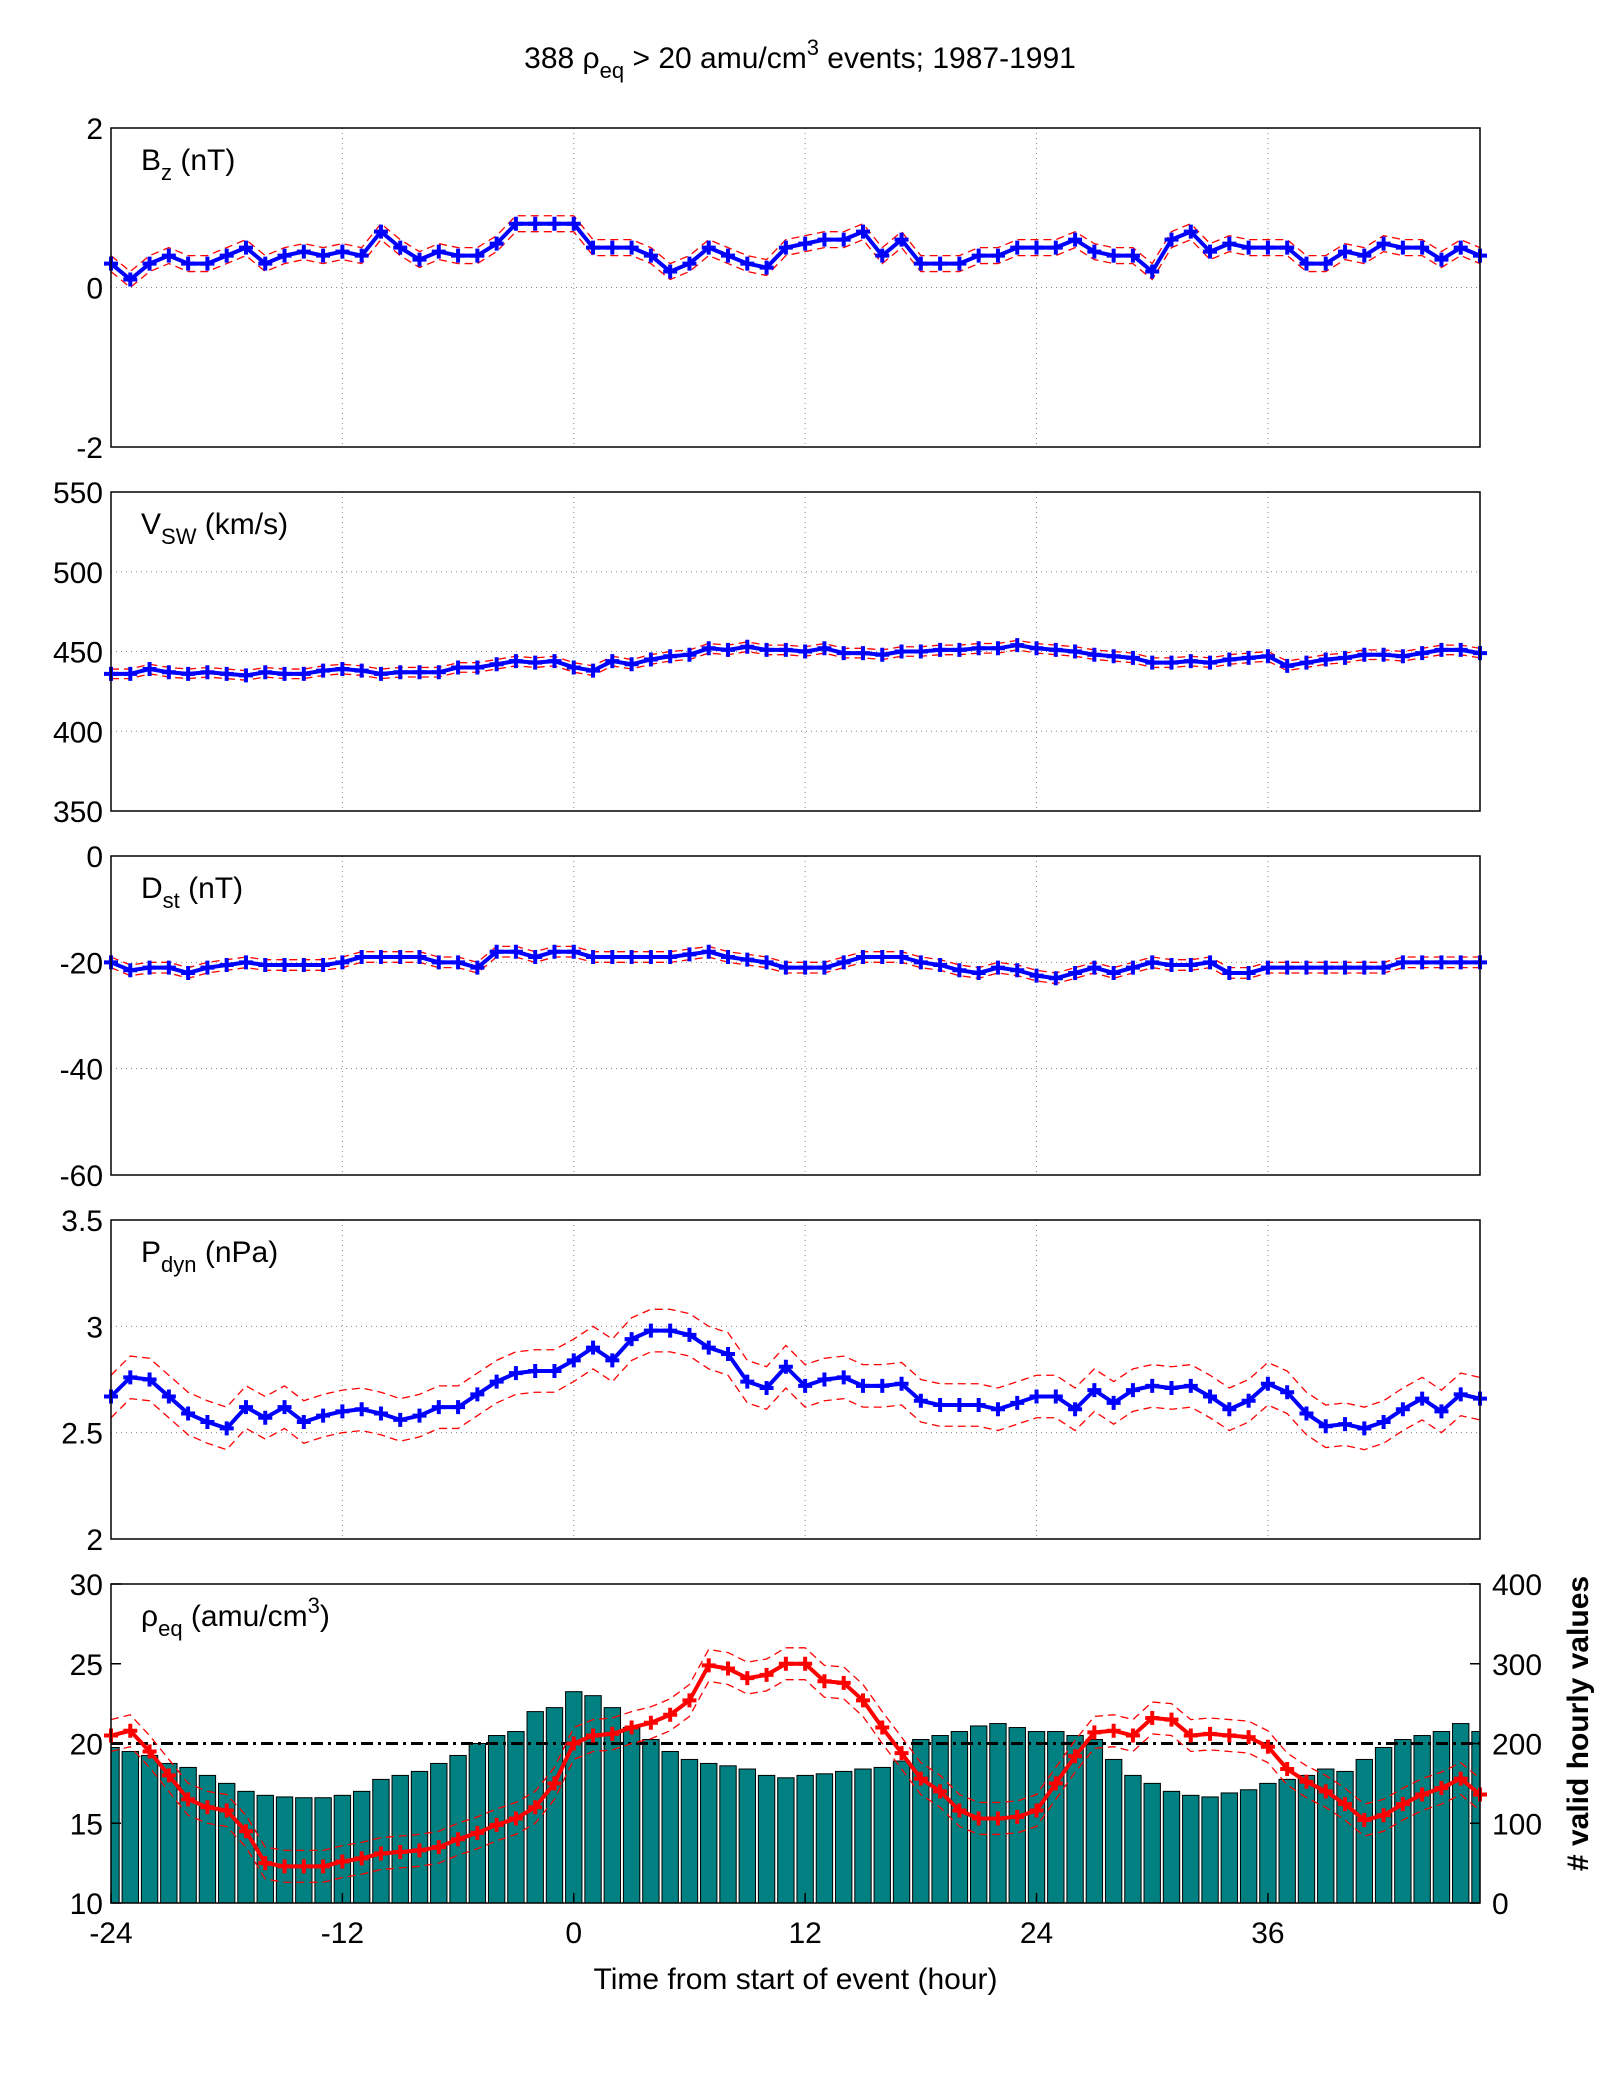 The height and width of the screenshot is (2100, 1600). Describe the element at coordinates (151, 524) in the screenshot. I see `text-part: V` at that location.